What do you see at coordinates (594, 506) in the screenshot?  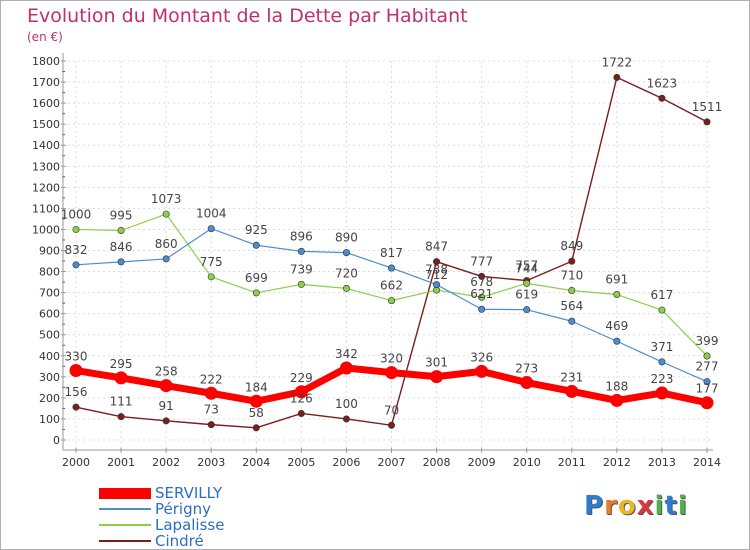 I see `brand-letter: P` at bounding box center [594, 506].